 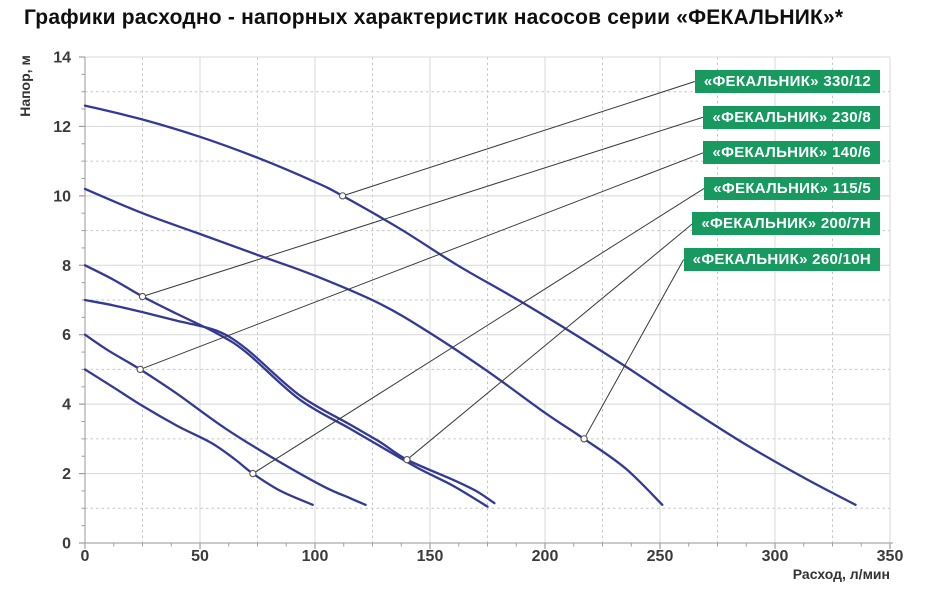 I want to click on x-tick-label: 0, so click(x=85, y=556).